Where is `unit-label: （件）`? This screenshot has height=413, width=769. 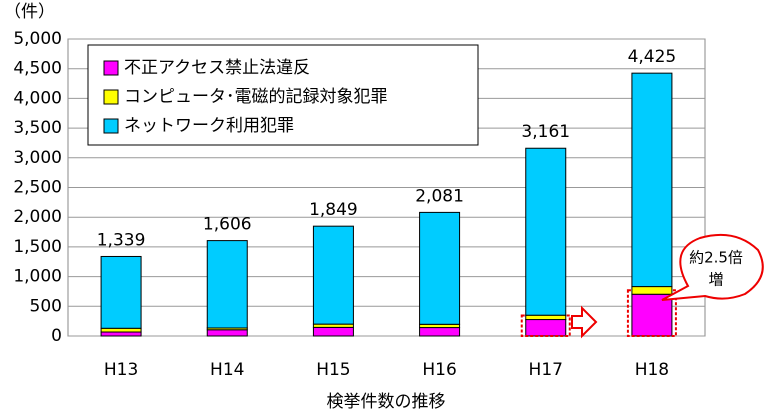 unit-label: （件） is located at coordinates (29, 12).